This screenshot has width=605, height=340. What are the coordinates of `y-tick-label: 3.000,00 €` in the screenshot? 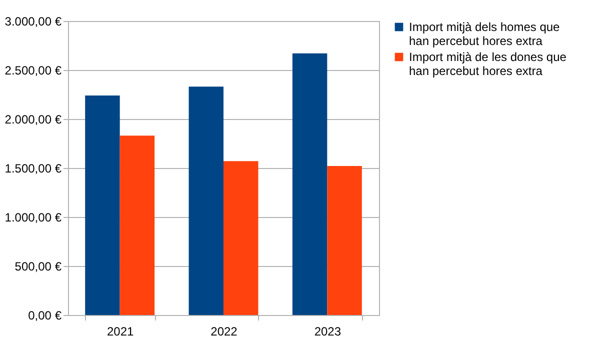 It's located at (33, 21).